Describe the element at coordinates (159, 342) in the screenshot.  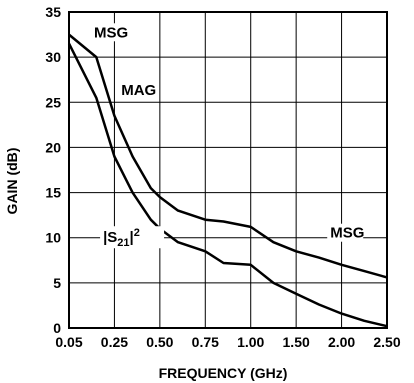
I see `x-tick-label: 0.50` at that location.